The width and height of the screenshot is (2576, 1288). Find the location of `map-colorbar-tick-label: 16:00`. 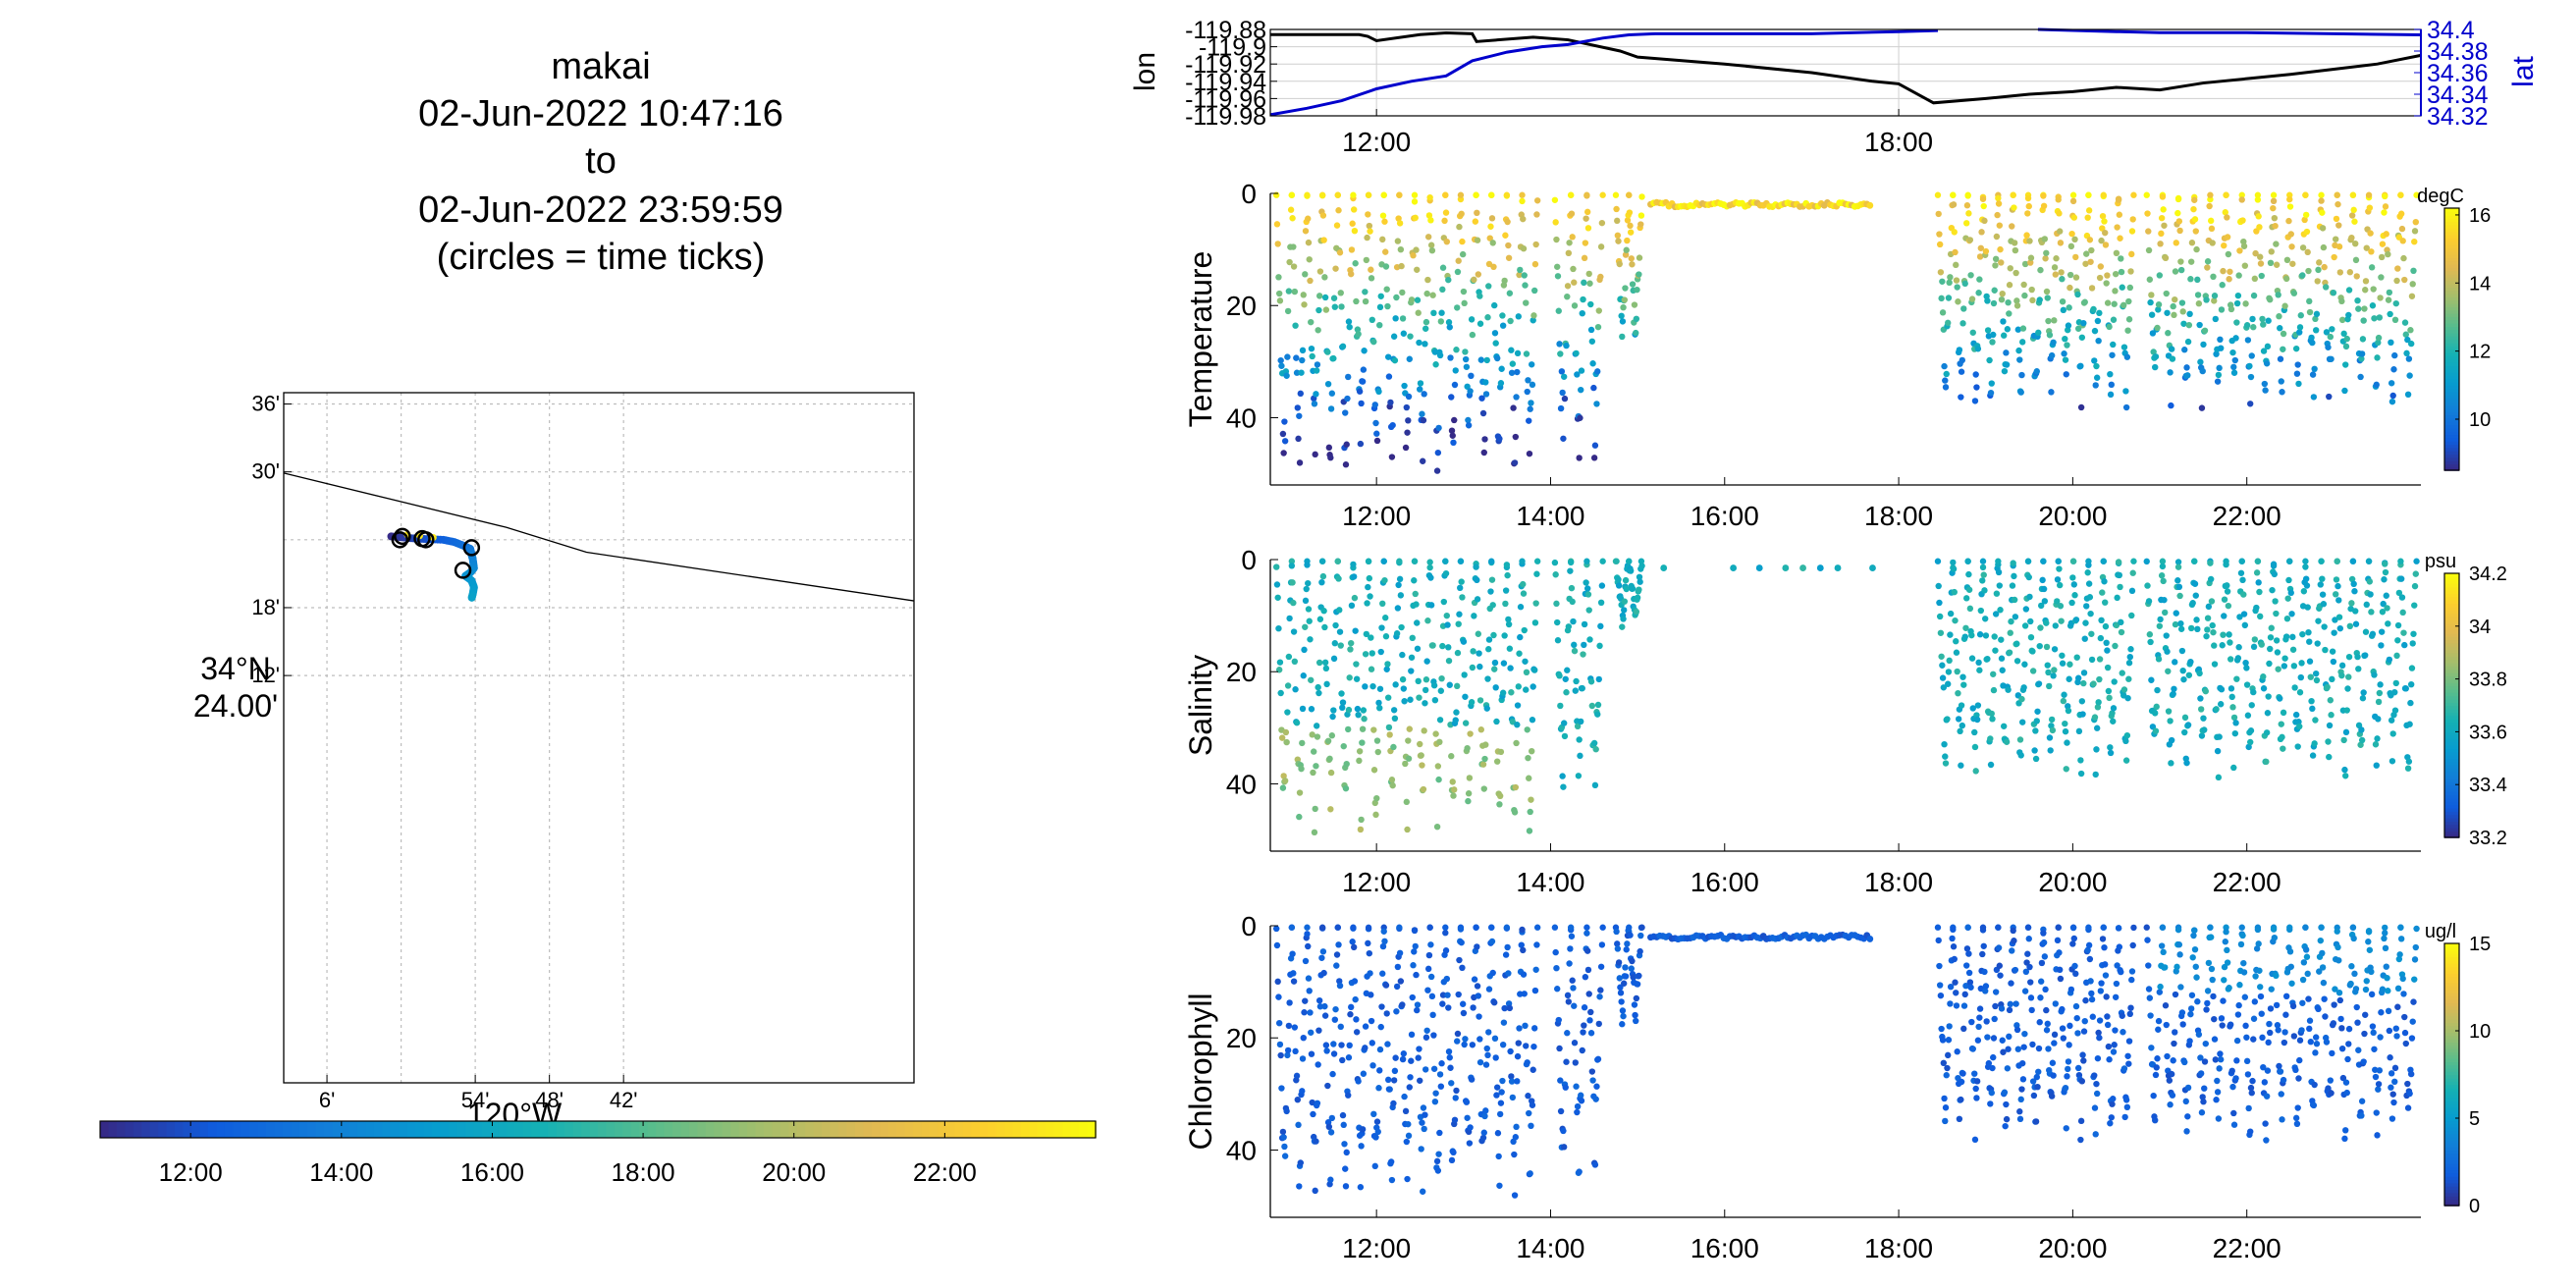

map-colorbar-tick-label: 16:00 is located at coordinates (492, 1172).